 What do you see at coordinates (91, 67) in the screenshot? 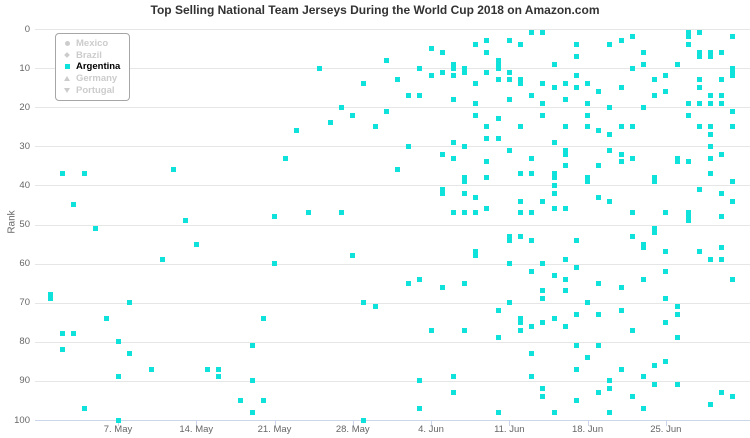
I see `legend-item-argentina: Argentina` at bounding box center [91, 67].